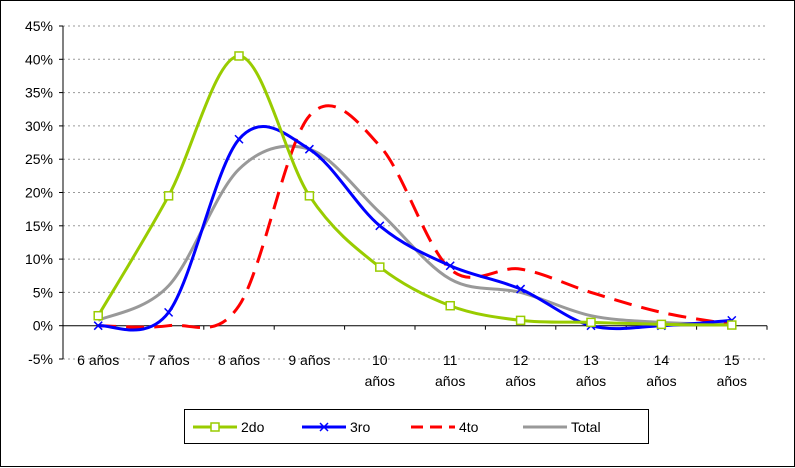 This screenshot has height=468, width=795. Describe the element at coordinates (39, 159) in the screenshot. I see `y-tick-label: 25%` at that location.